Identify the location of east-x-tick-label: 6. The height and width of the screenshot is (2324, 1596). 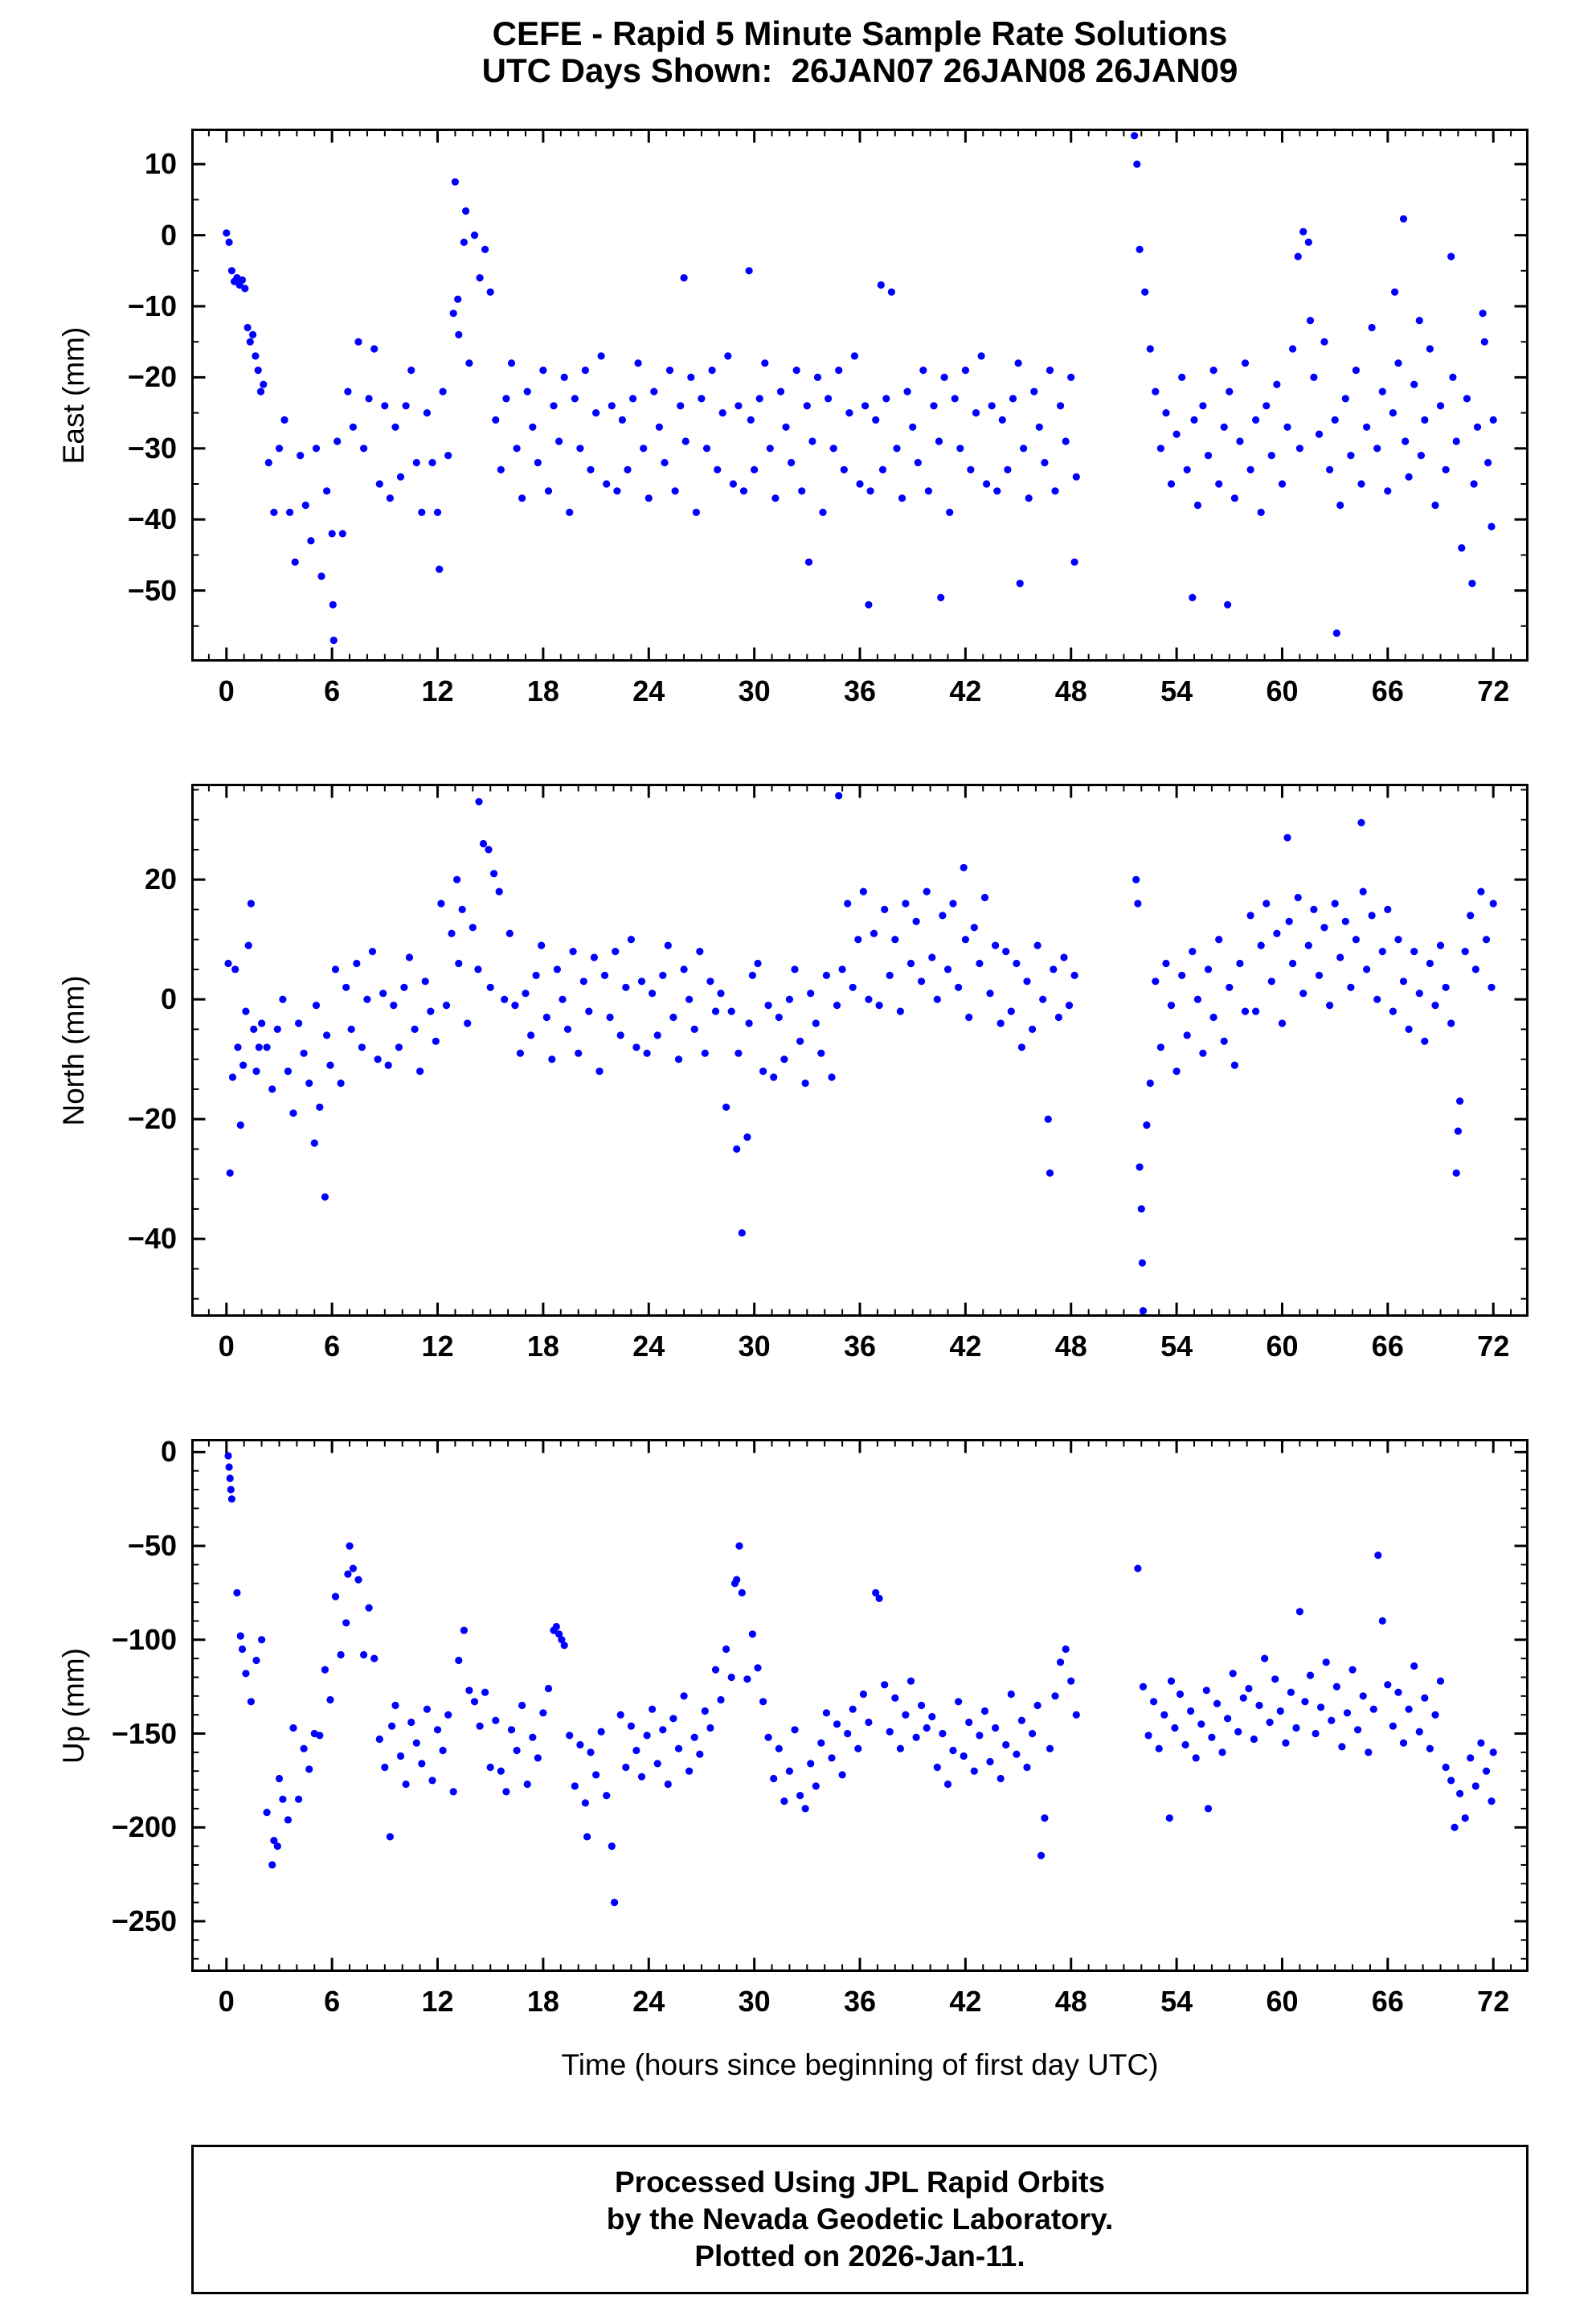
(332, 690).